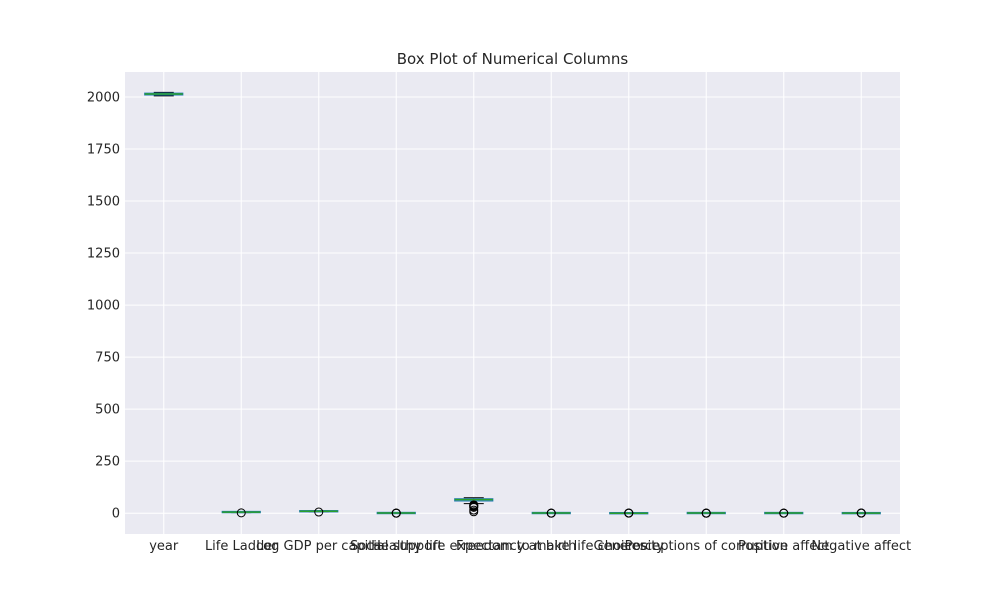 The image size is (1000, 600). What do you see at coordinates (861, 546) in the screenshot?
I see `x-tick-label: Negative affect` at bounding box center [861, 546].